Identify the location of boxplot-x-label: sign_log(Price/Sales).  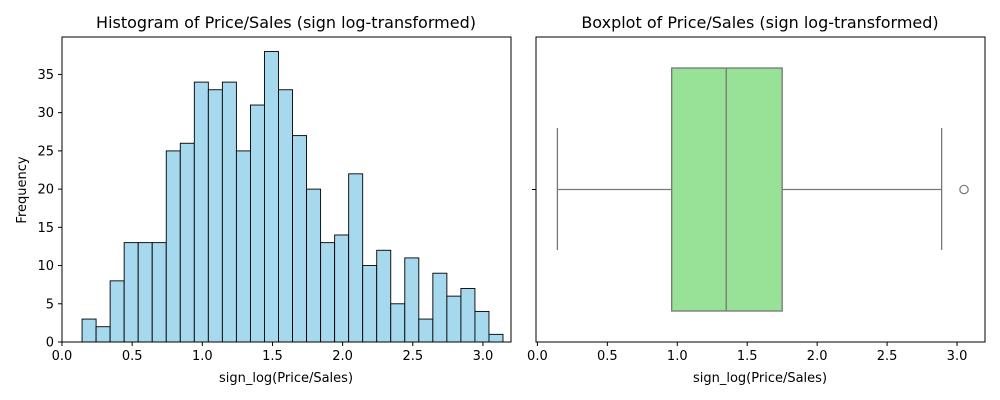
(760, 378).